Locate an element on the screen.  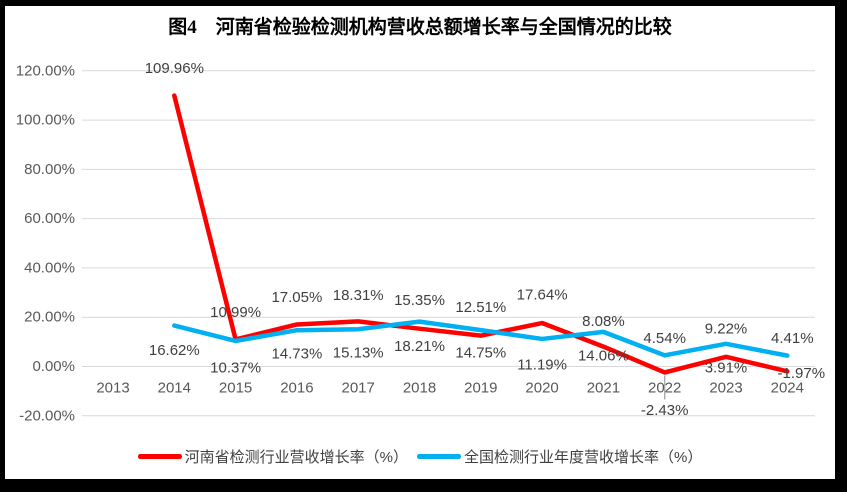
chart-legend: 河南省检测行业营收增长率（%） 全国检测行业年度营收增长率（%） is located at coordinates (420, 456).